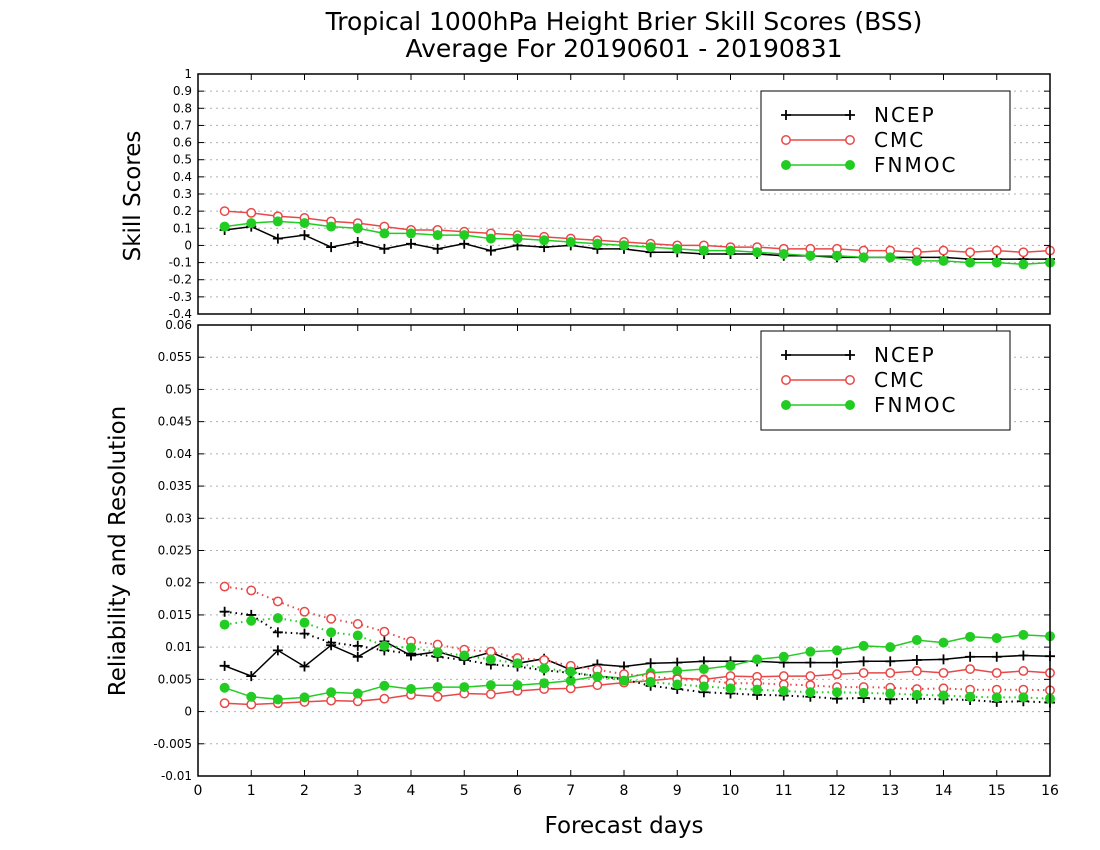  What do you see at coordinates (118, 551) in the screenshot?
I see `bottom-y-axis-label: Reliability and Resolution` at bounding box center [118, 551].